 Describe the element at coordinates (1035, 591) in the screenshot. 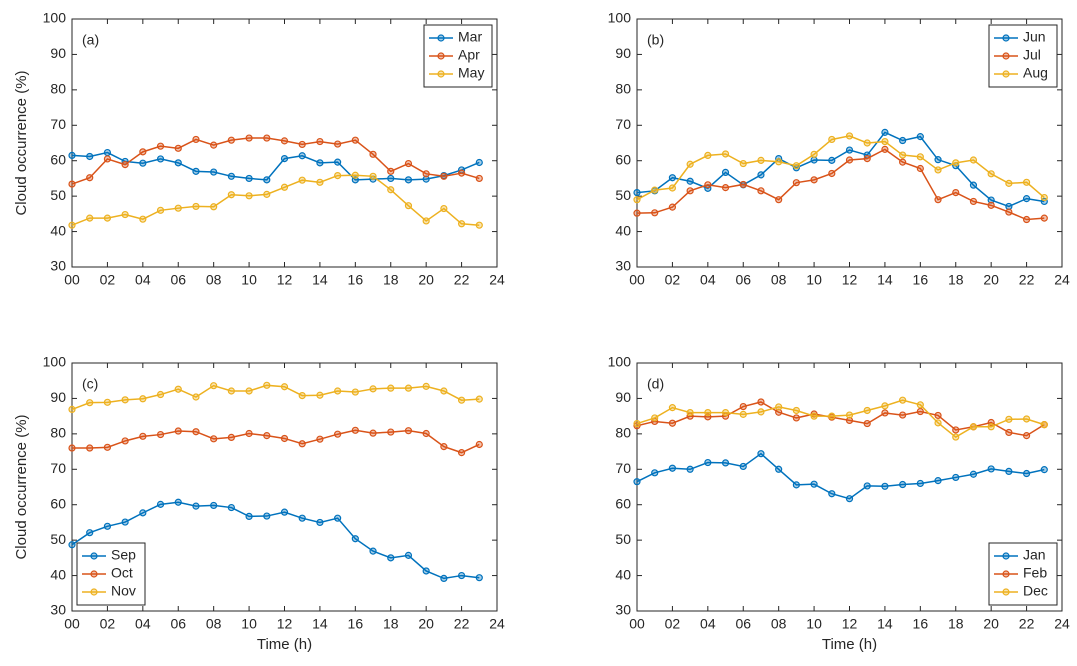

I see `legend-label: Dec` at that location.